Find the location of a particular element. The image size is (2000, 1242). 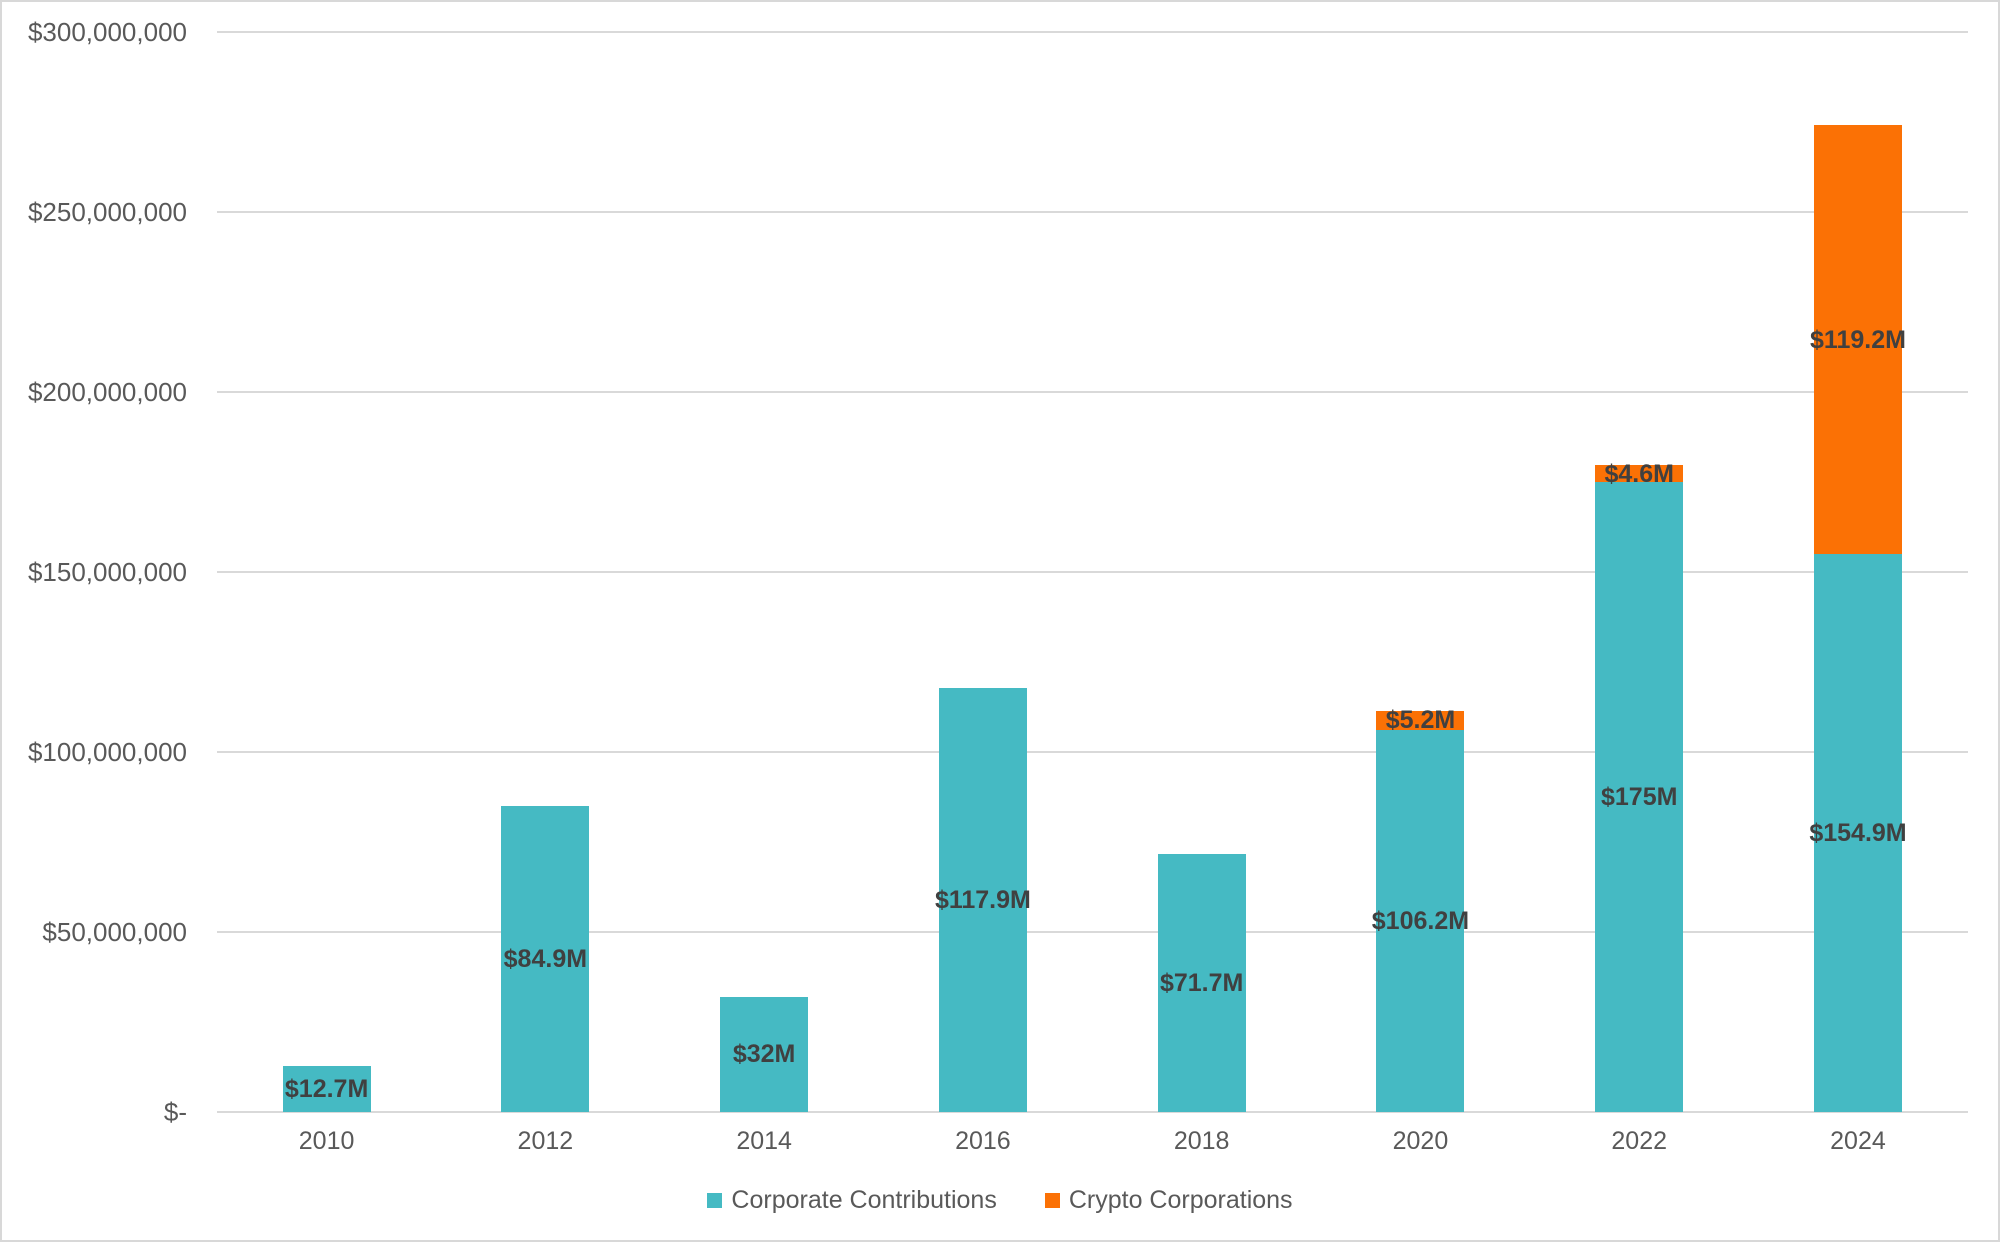

bar-value-label: $117.9M is located at coordinates (982, 899).